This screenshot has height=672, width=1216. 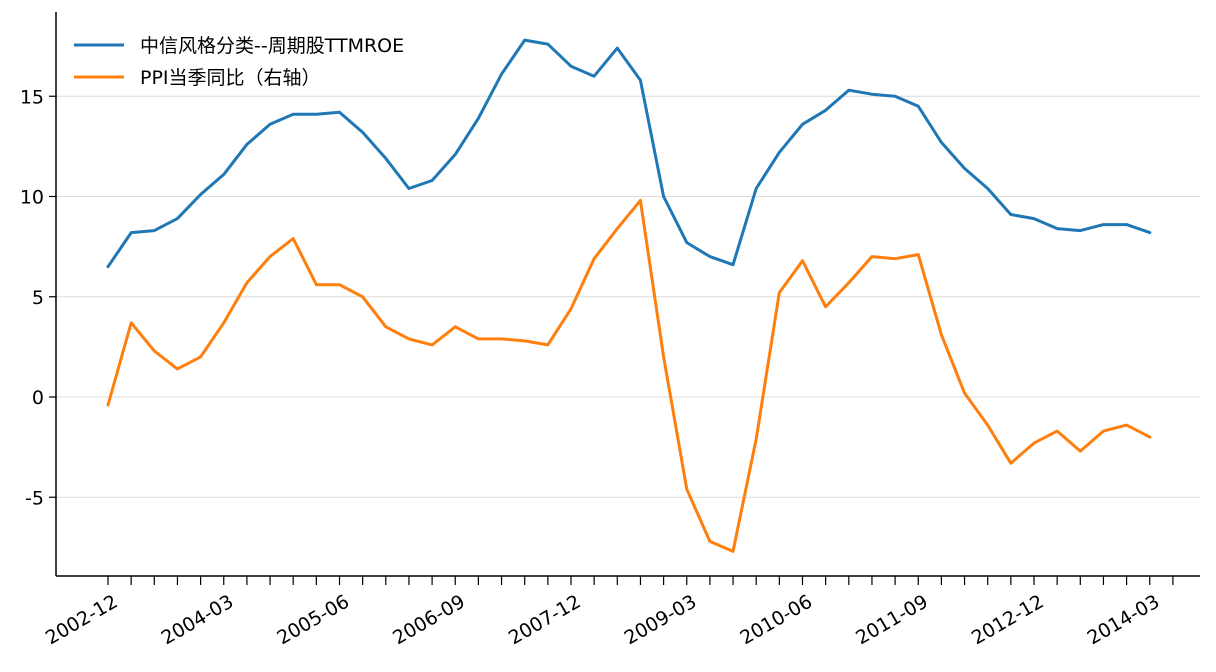 I want to click on x-tick-label: 2012-12, so click(x=1008, y=620).